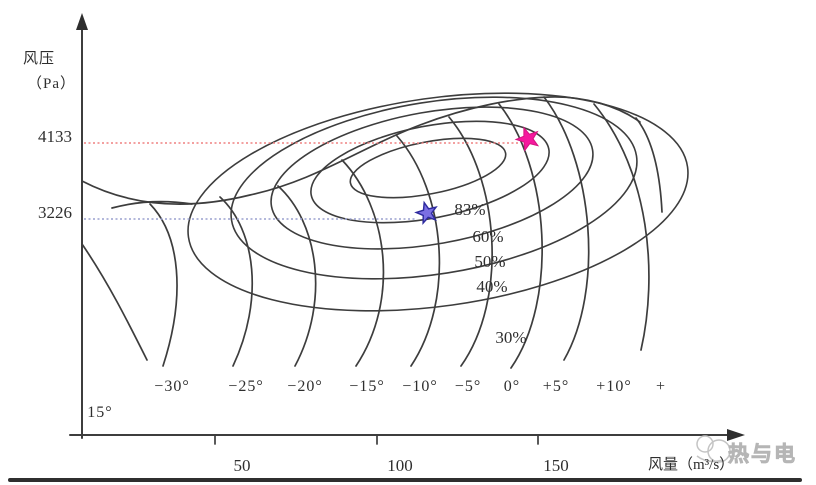  I want to click on efficiency-label-83: 83%, so click(470, 209).